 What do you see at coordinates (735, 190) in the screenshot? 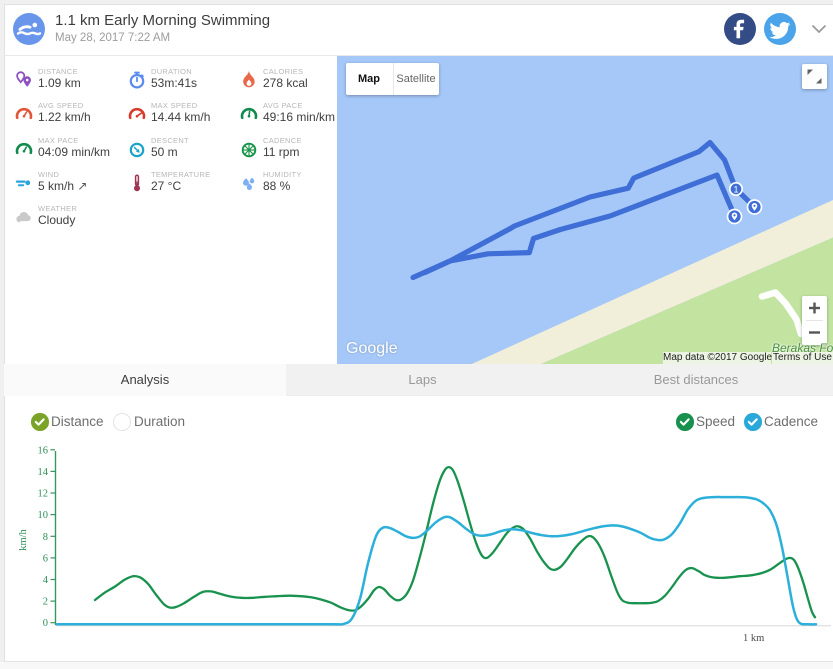
I see `svg-text: 1` at bounding box center [735, 190].